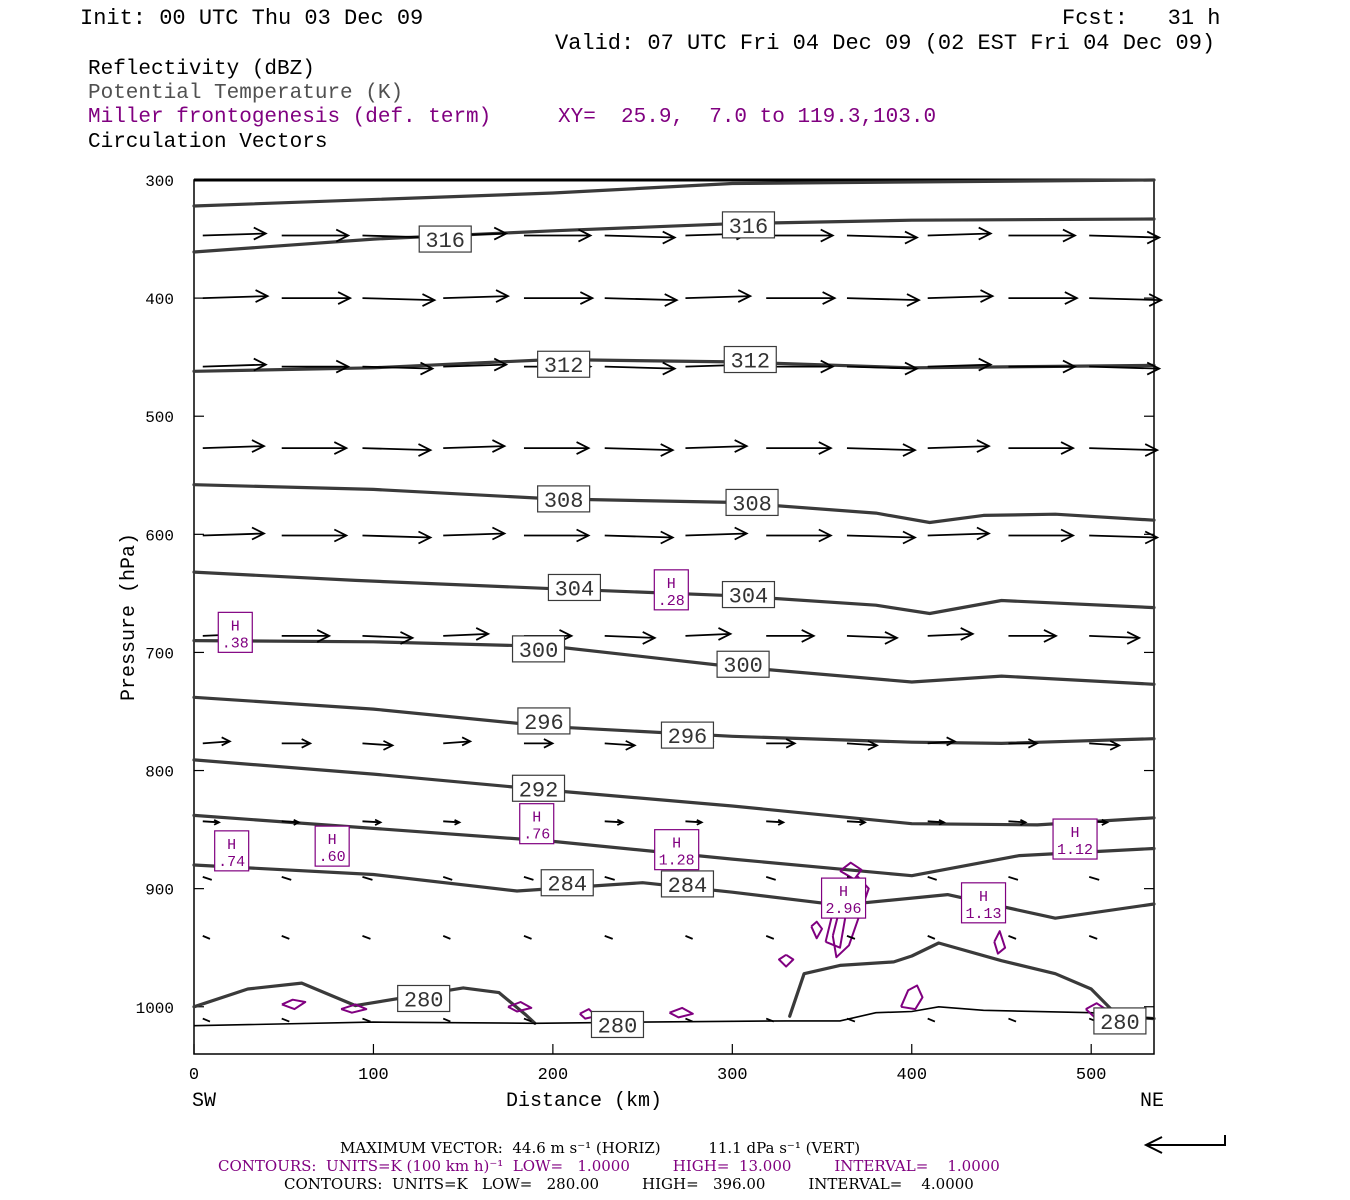  Describe the element at coordinates (1075, 850) in the screenshot. I see `high-marker-value: 1.12` at that location.